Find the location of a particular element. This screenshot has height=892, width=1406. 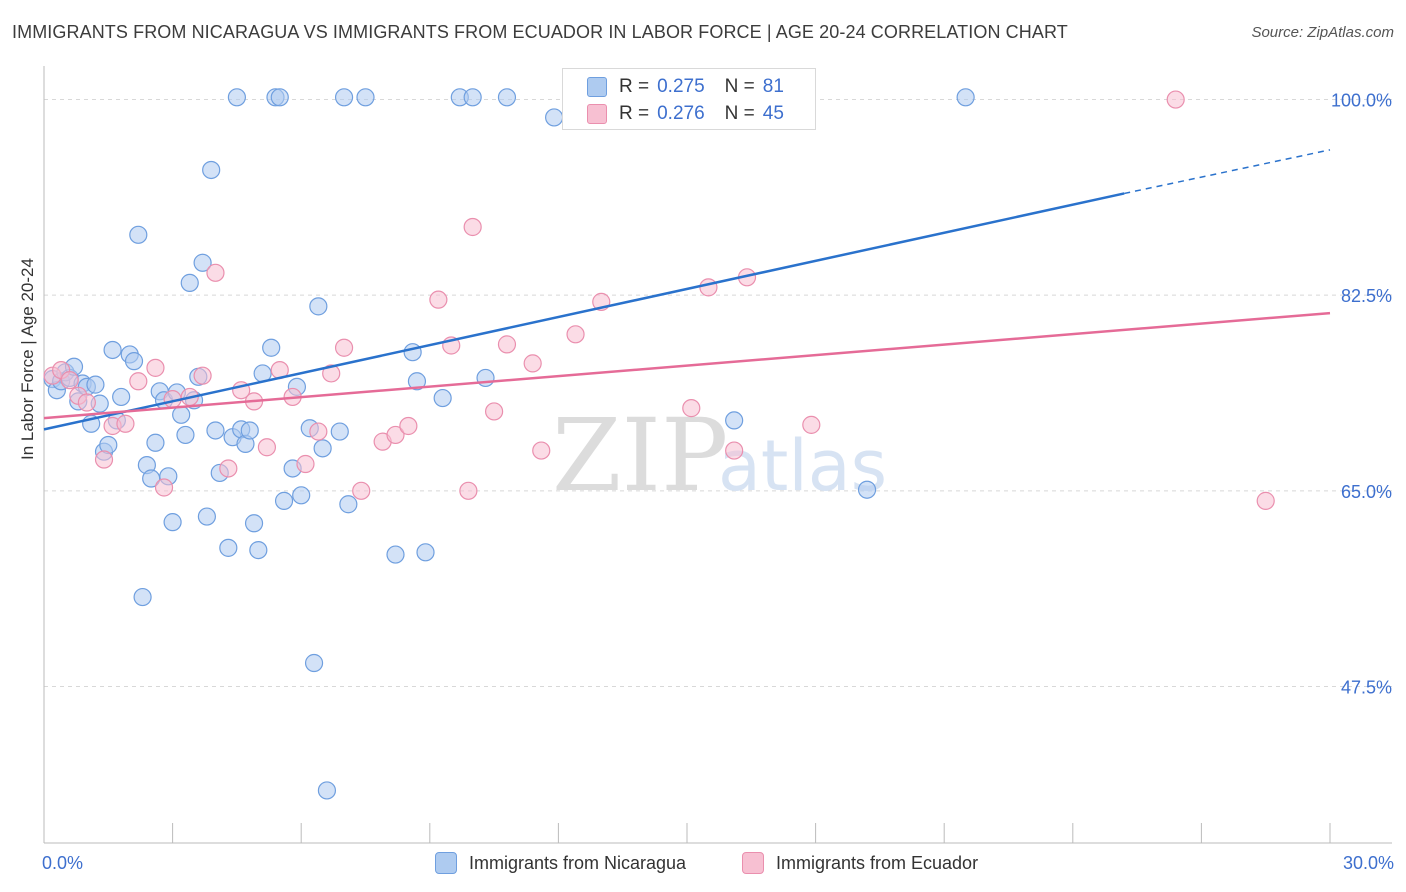

x-axis-min-label: 0.0% is located at coordinates (63, 863).